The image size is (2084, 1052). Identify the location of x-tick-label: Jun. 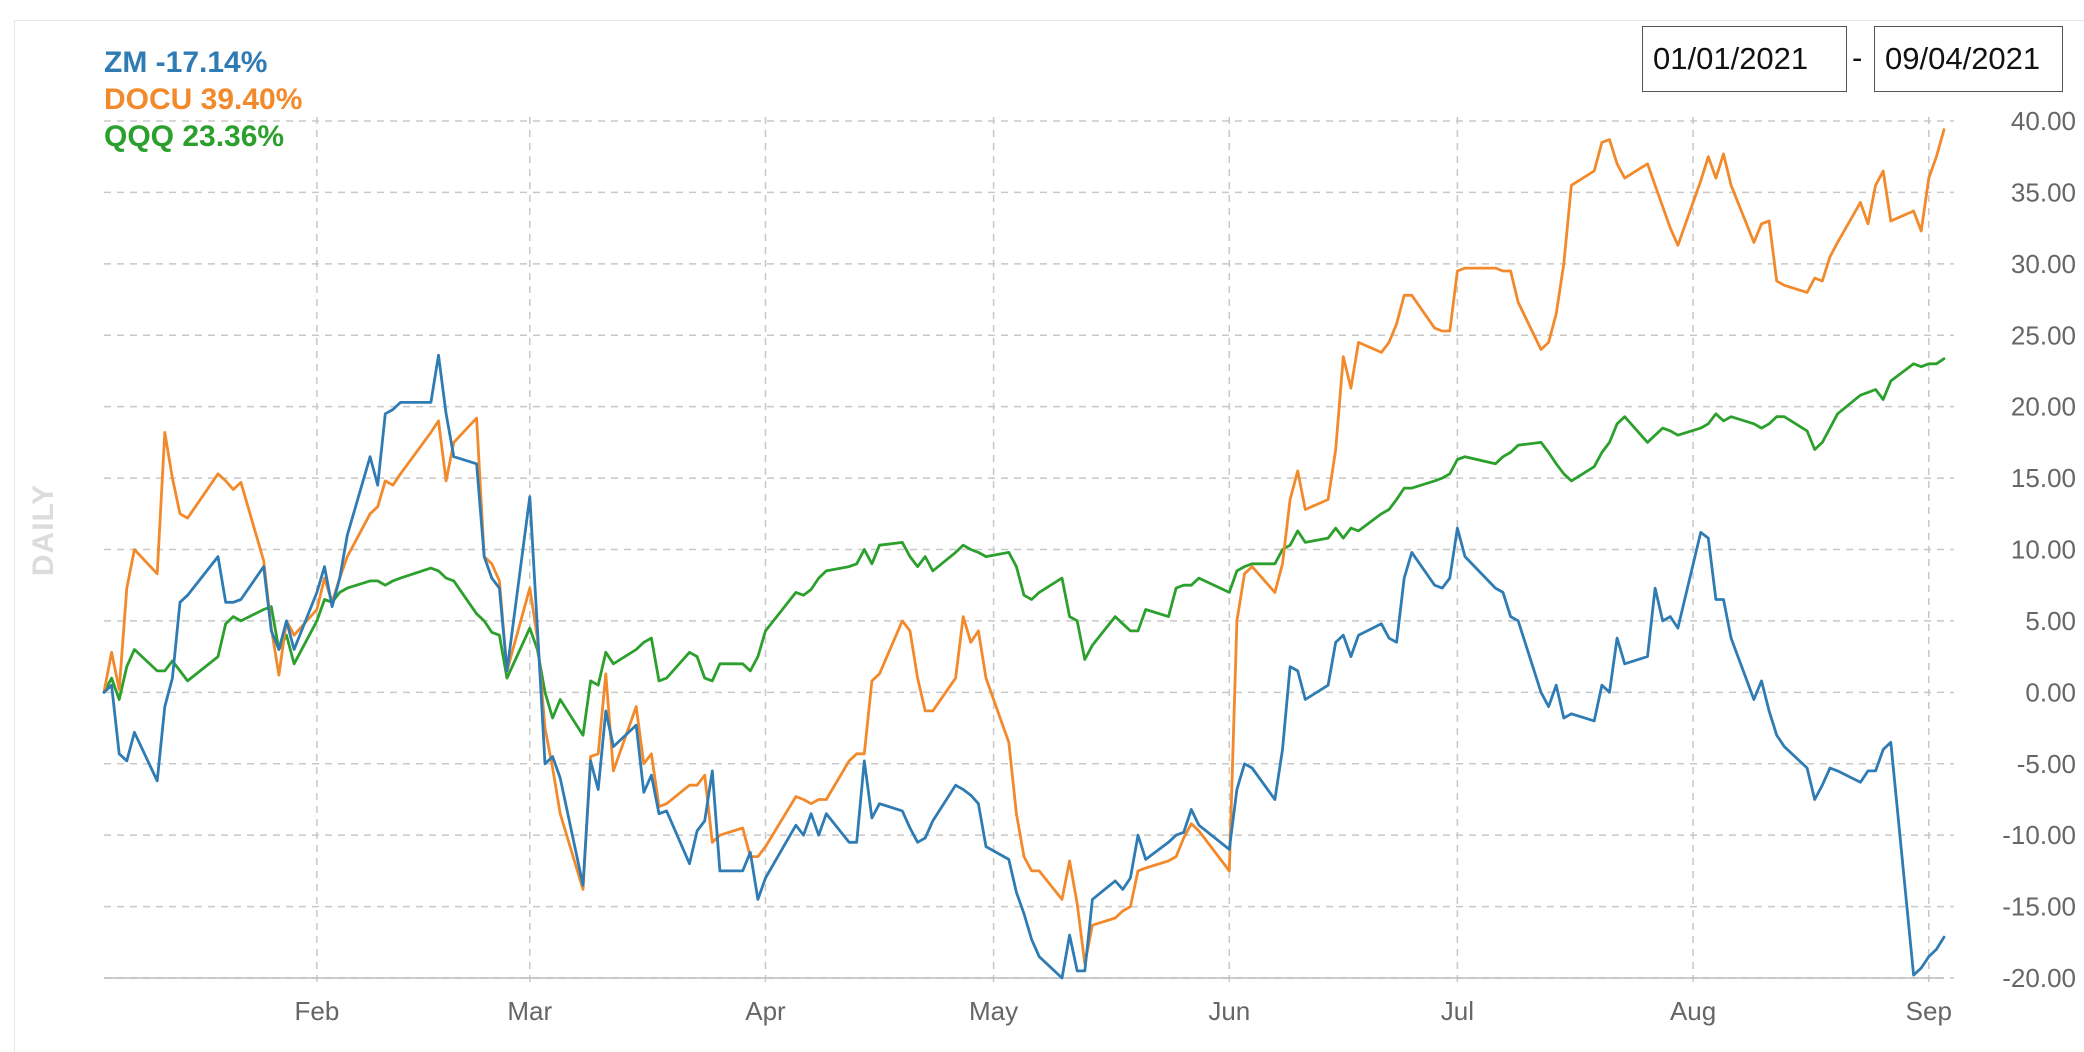
(1229, 1011).